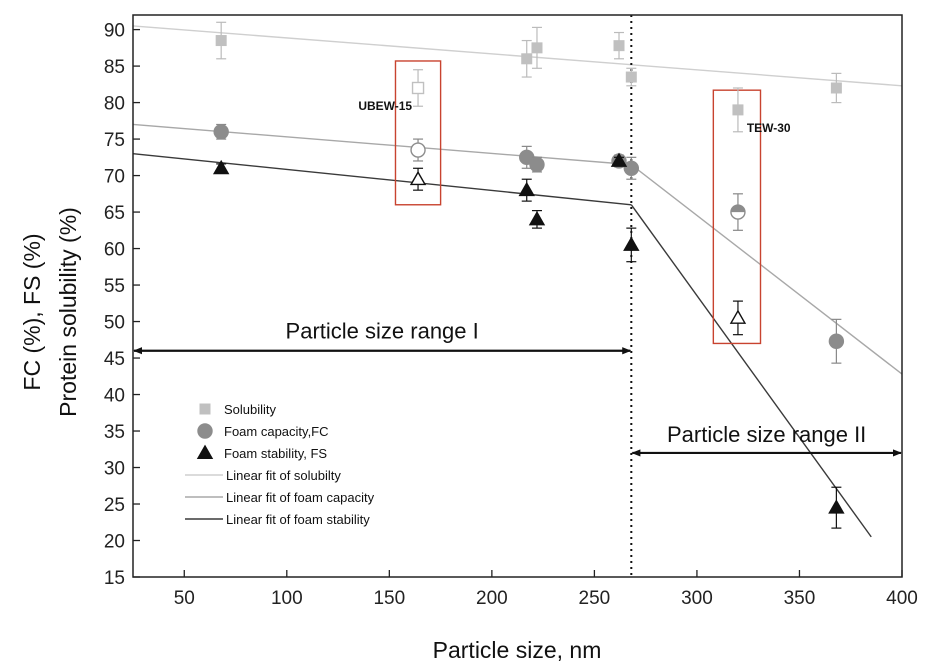 Image resolution: width=931 pixels, height=672 pixels. Describe the element at coordinates (769, 128) in the screenshot. I see `sample-annotation: TEW-30` at that location.